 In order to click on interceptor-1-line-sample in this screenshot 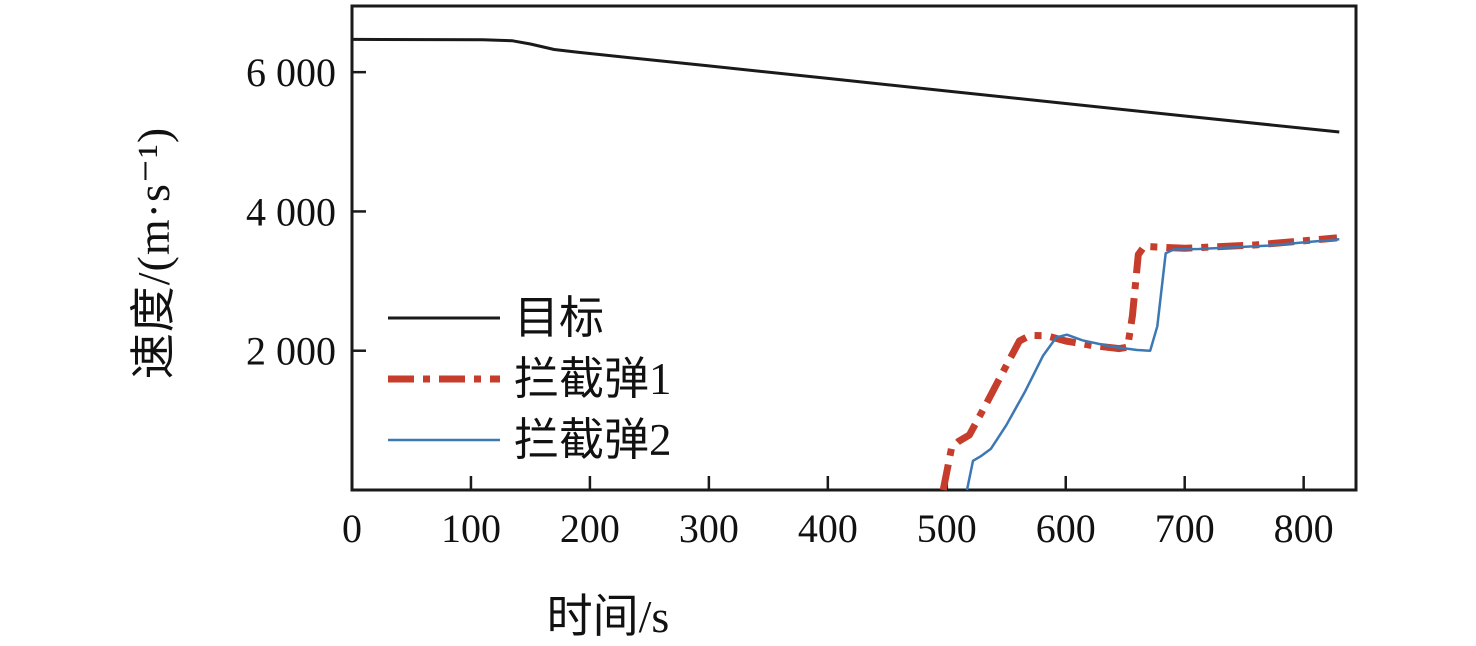, I will do `click(444, 379)`.